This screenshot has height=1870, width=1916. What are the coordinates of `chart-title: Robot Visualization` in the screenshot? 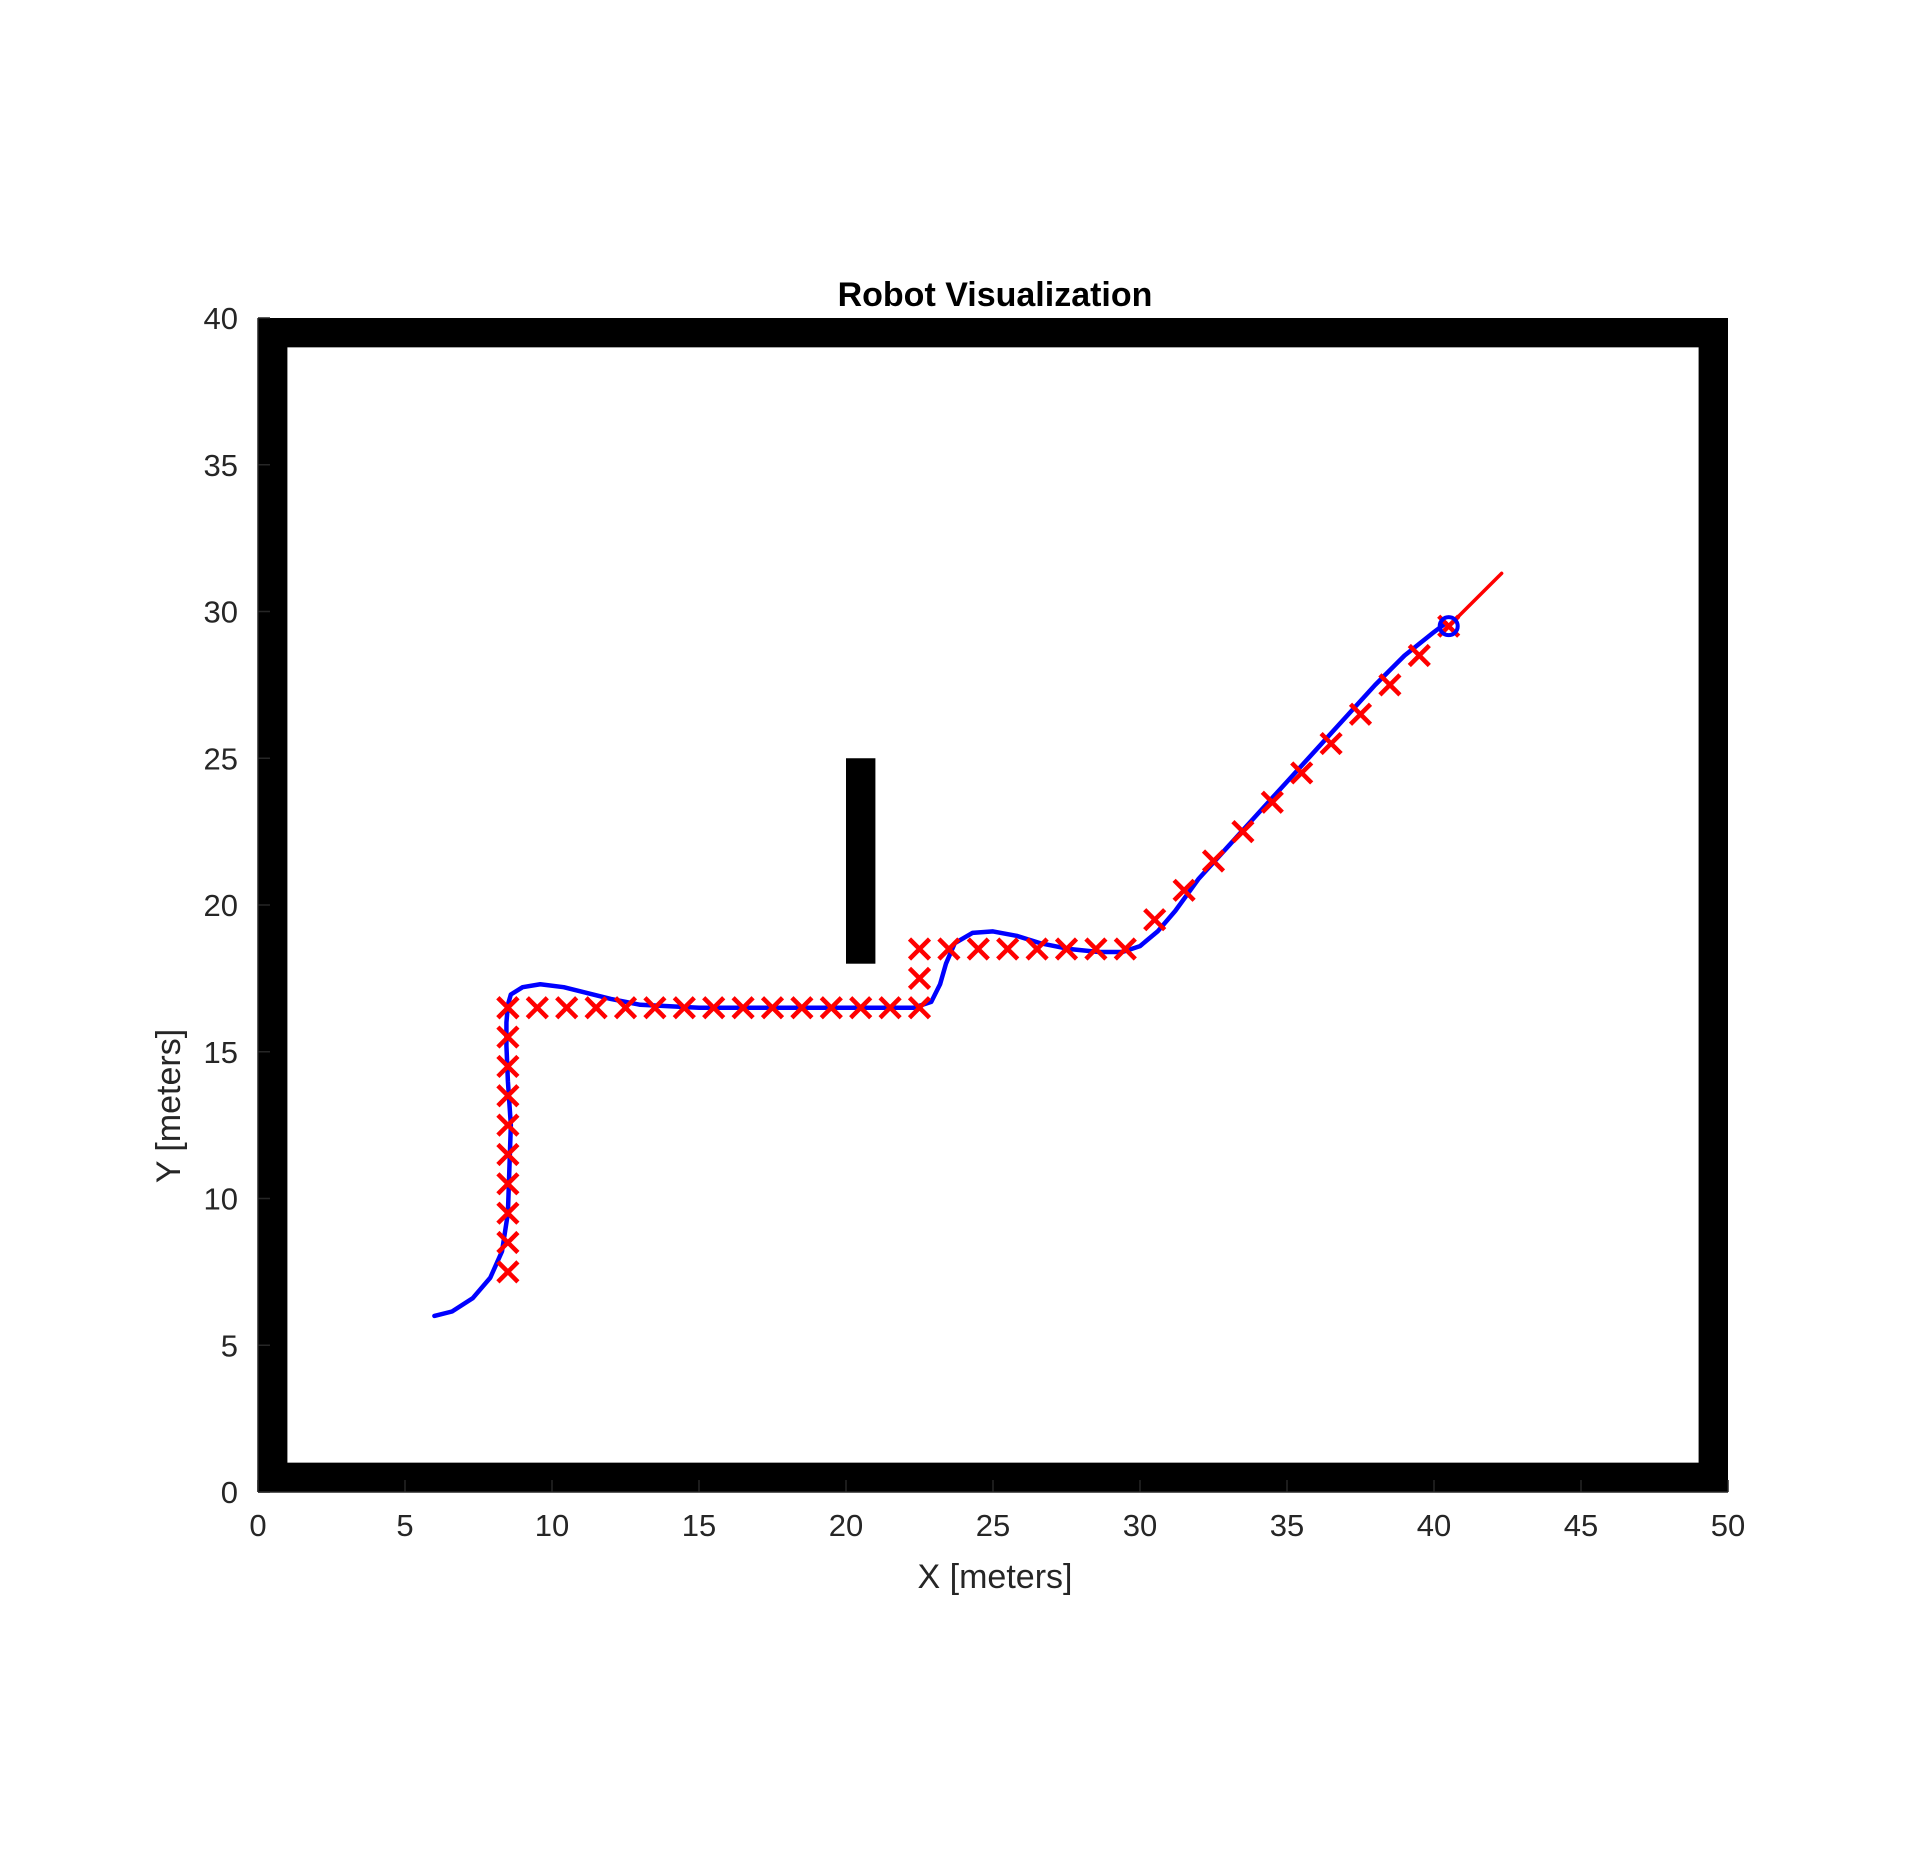 It's located at (995, 295).